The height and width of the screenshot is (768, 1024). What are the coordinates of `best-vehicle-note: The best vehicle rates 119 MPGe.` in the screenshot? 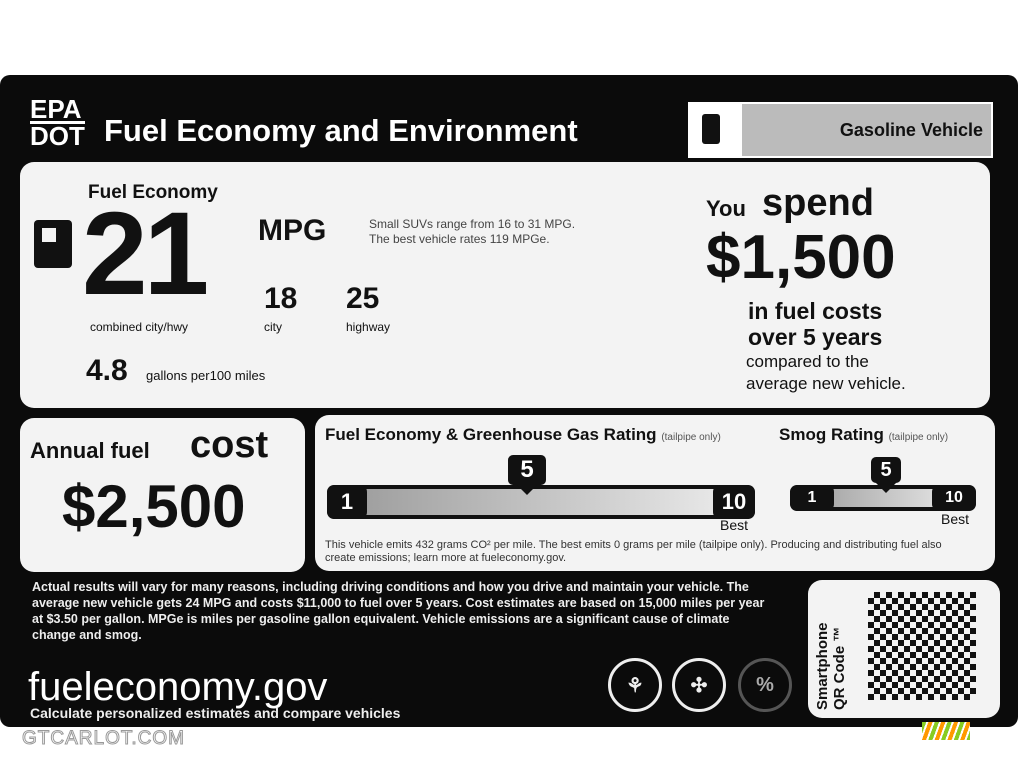 It's located at (459, 239).